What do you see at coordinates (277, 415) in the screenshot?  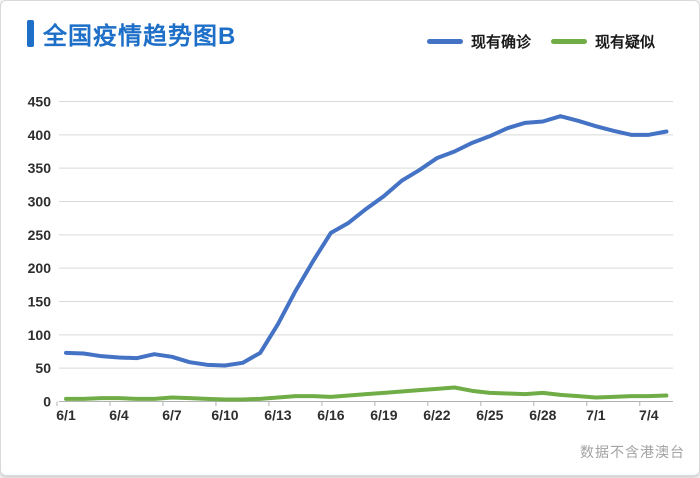 I see `x-axis-label-6-13: 6/13` at bounding box center [277, 415].